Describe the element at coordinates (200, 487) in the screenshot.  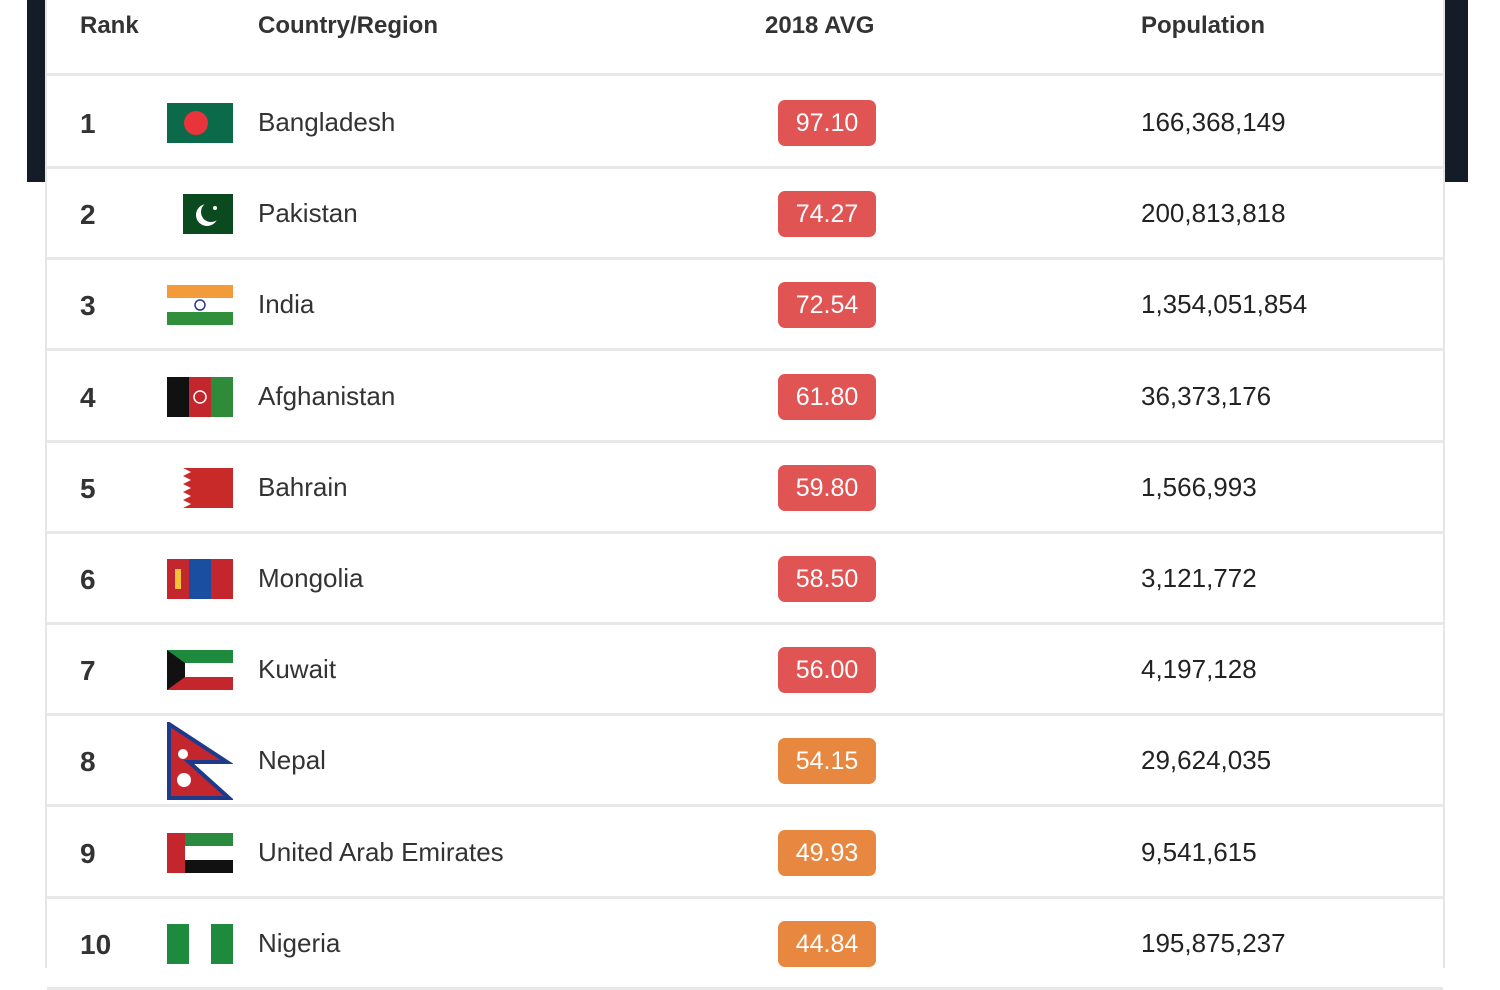
I see `bahrain-flag-icon` at that location.